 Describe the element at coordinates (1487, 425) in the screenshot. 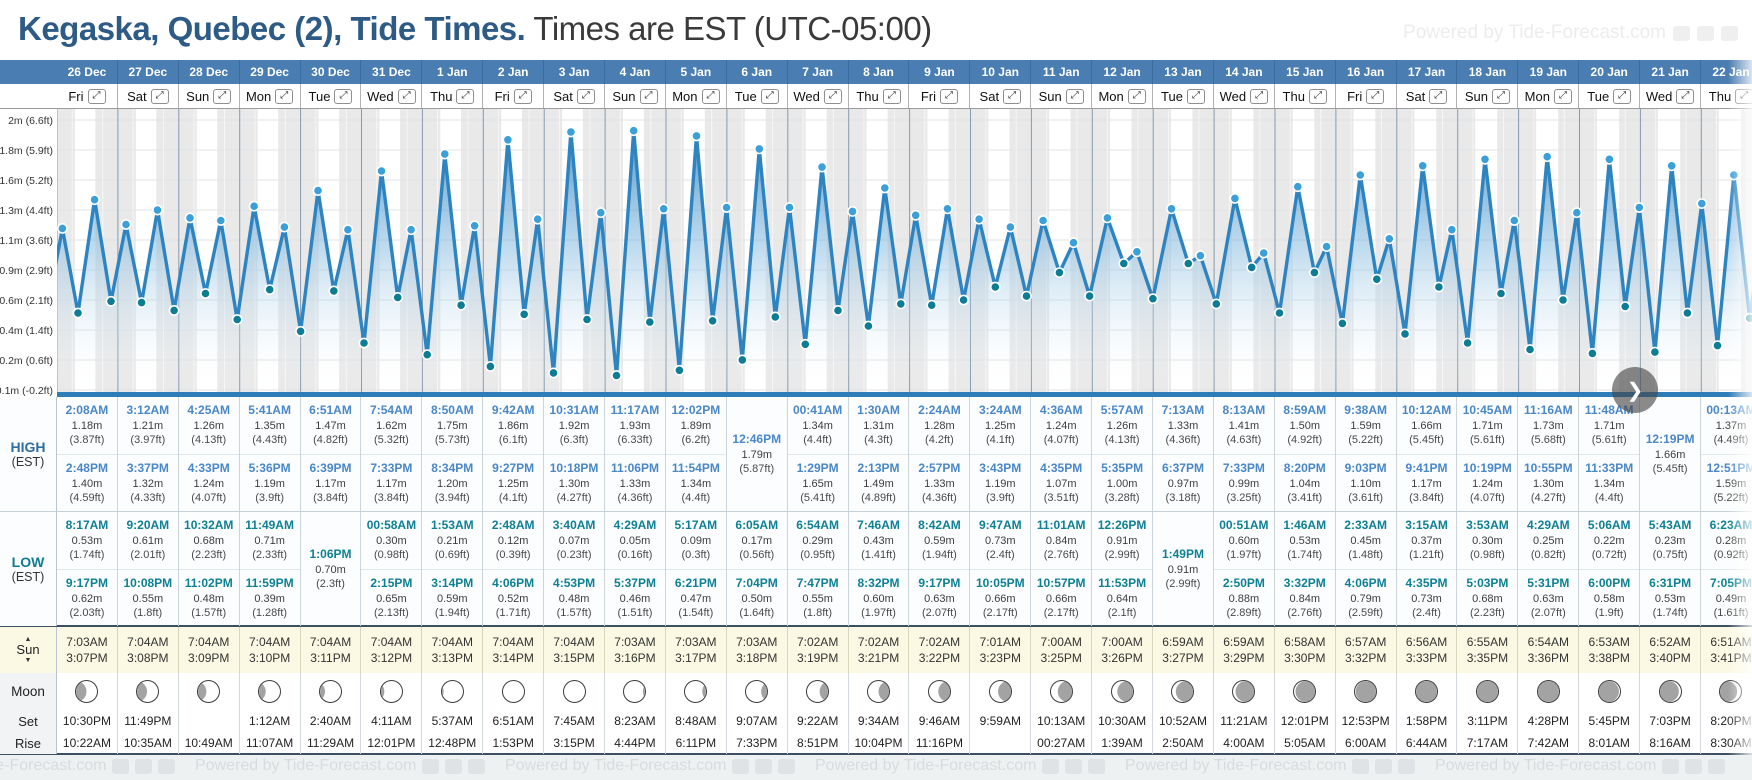

I see `tide-entry: 10:45AM 1.71m (5.61ft)` at that location.